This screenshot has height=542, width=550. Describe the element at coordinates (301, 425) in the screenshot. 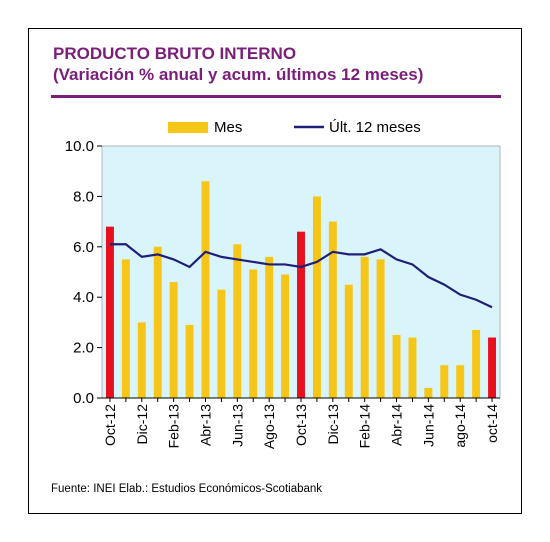

I see `x-tick-label: Oct-13` at that location.